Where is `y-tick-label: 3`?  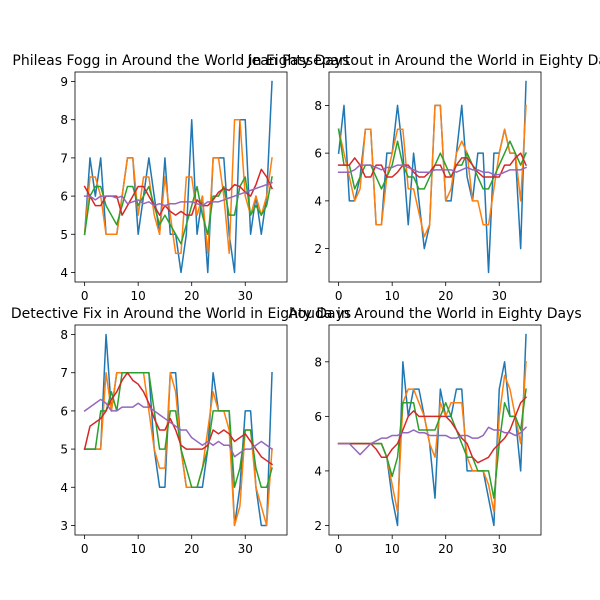 y-tick-label: 3 is located at coordinates (64, 526).